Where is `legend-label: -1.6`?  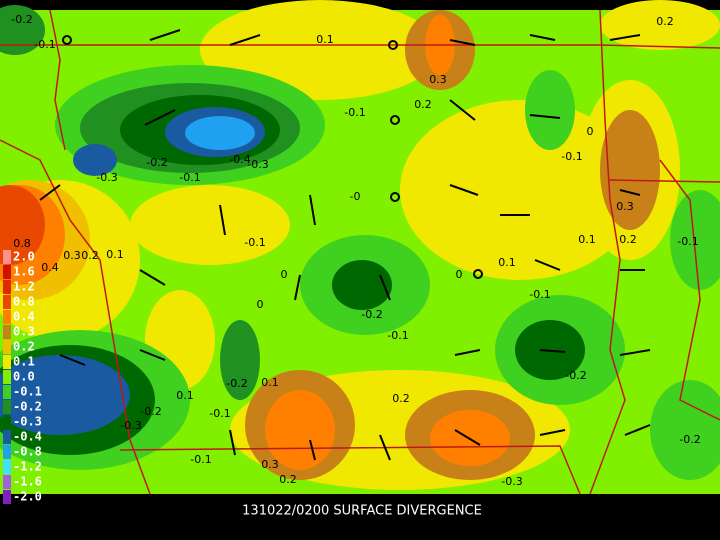
legend-label: -1.6 is located at coordinates (27, 482).